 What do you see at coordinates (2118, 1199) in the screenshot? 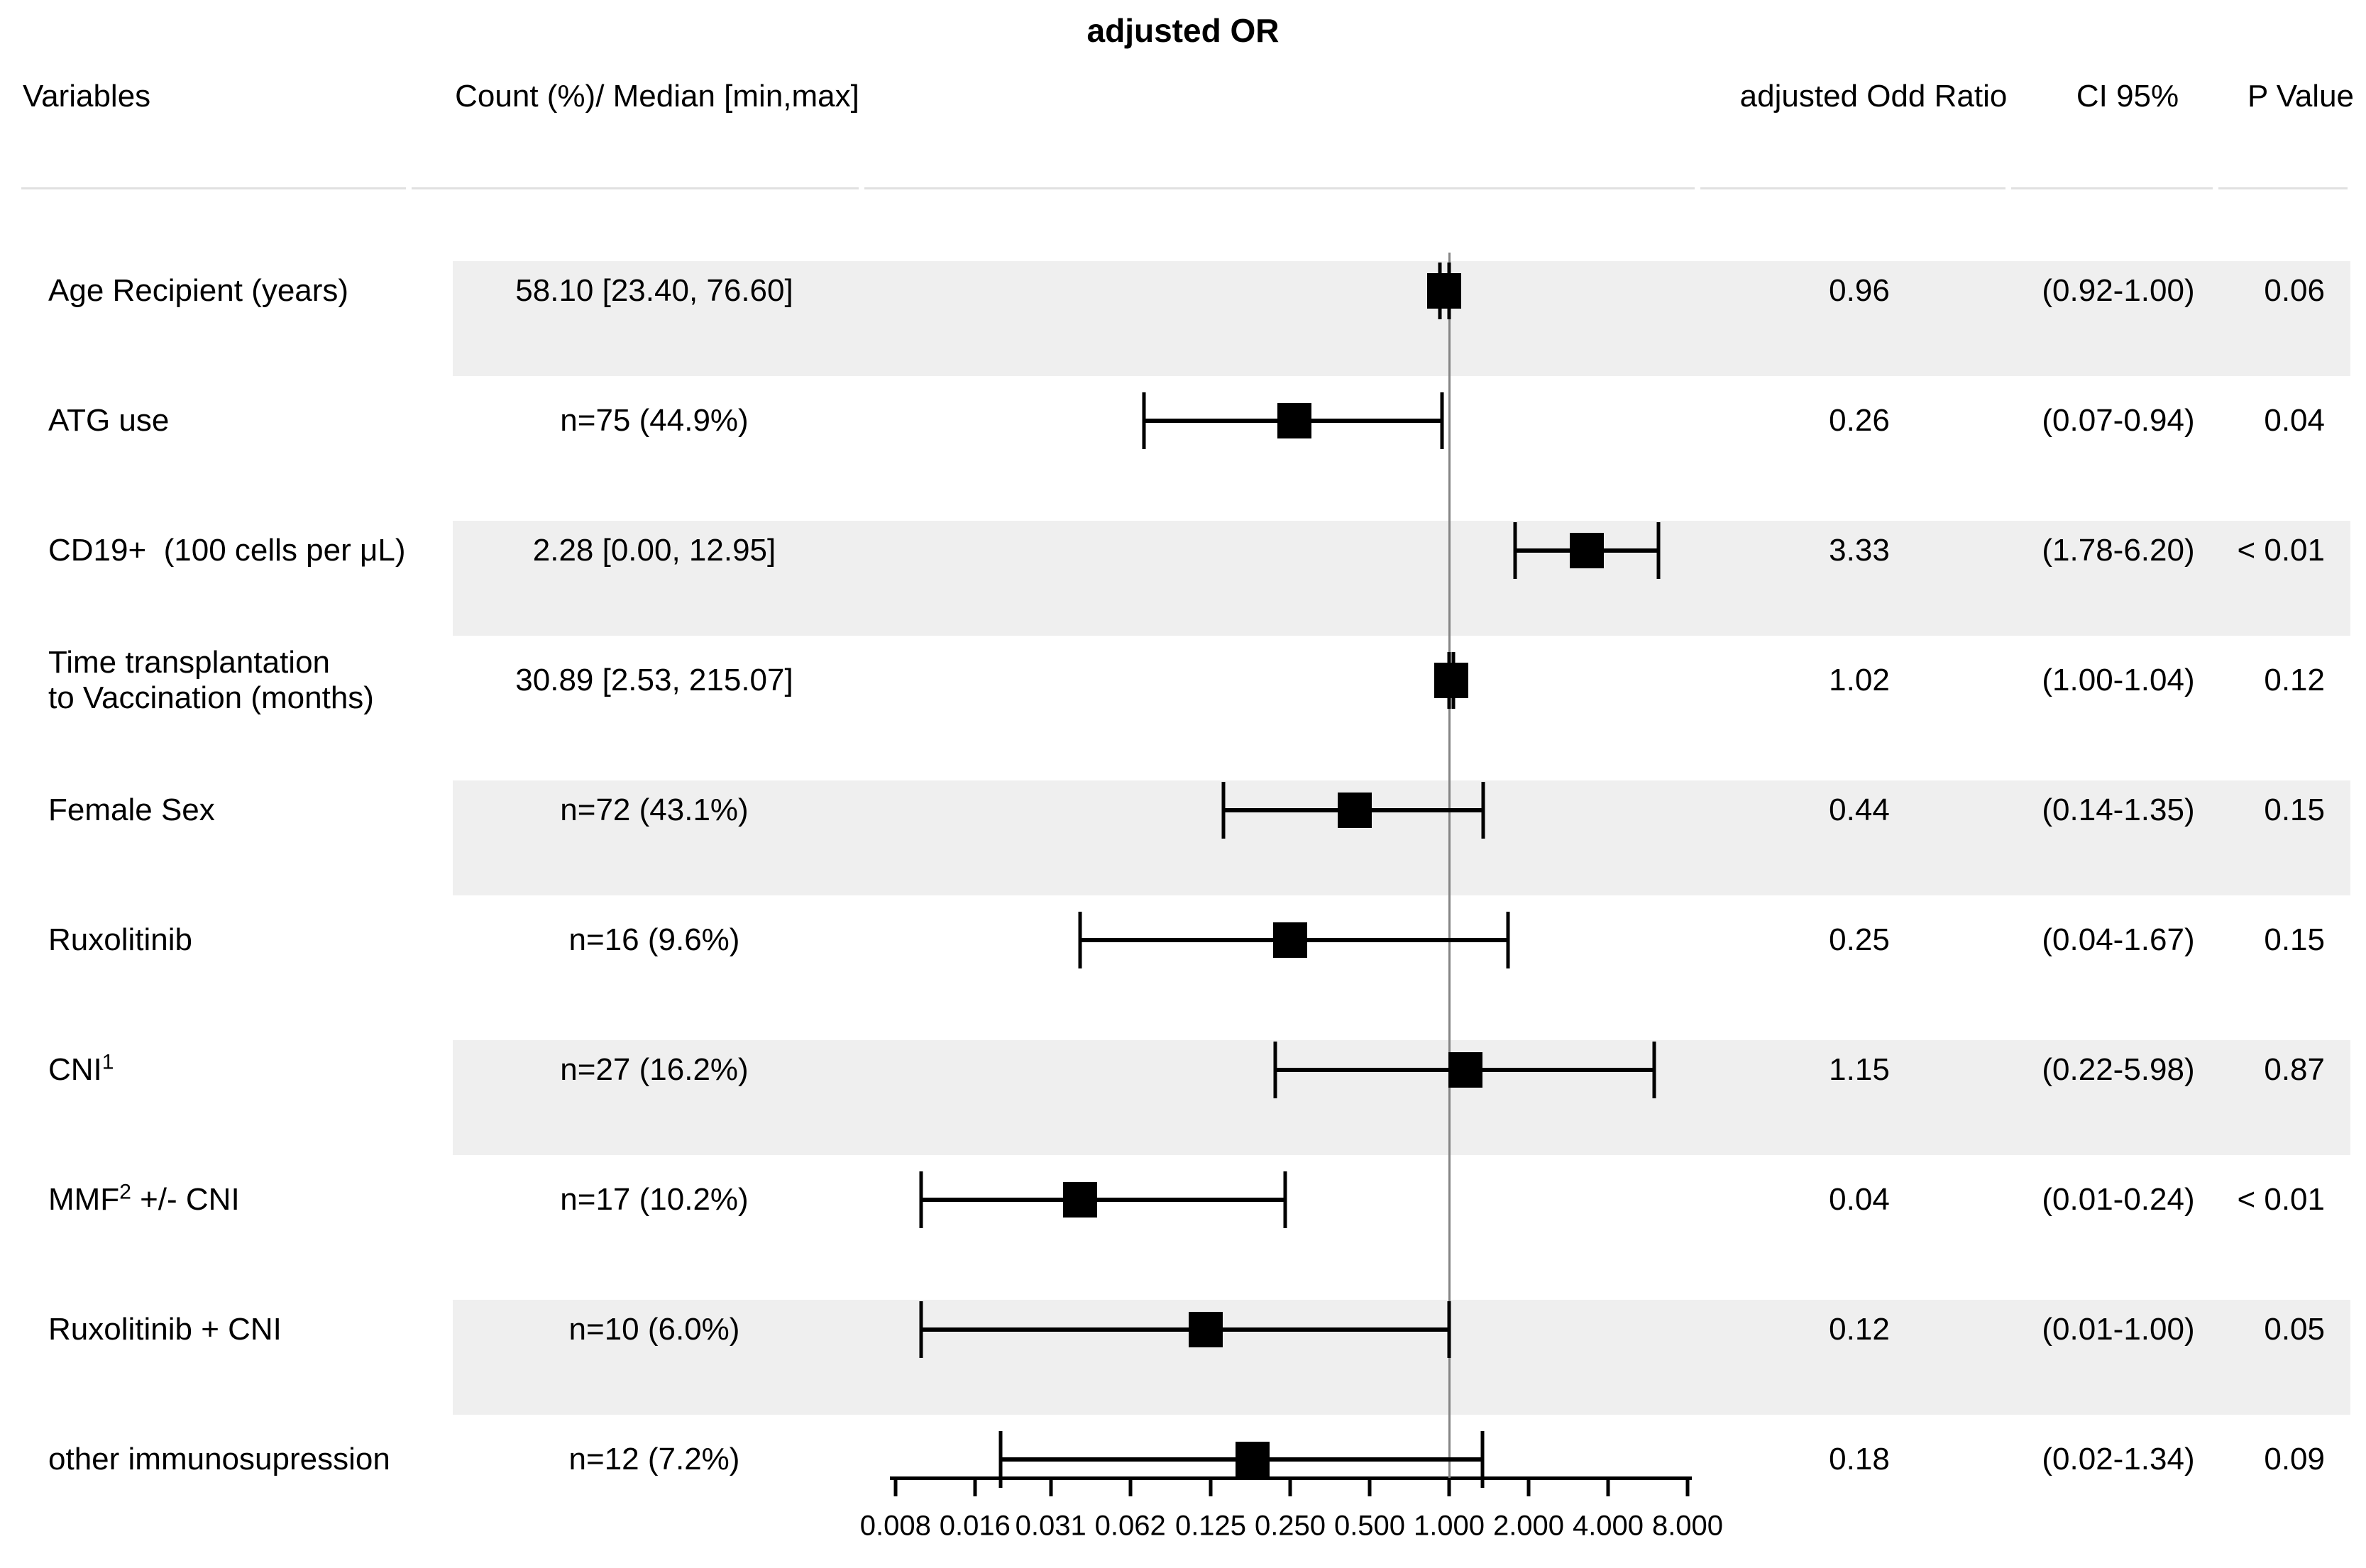
I see `row-ci-value: (0.01-0.24)` at bounding box center [2118, 1199].